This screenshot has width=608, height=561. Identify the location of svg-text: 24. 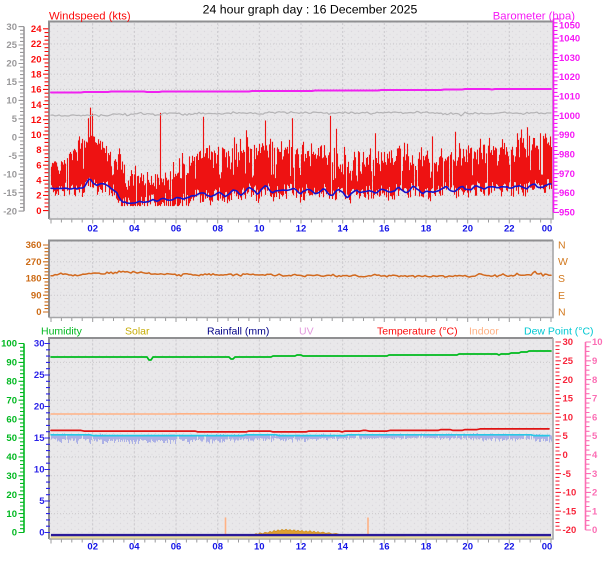
(36, 29).